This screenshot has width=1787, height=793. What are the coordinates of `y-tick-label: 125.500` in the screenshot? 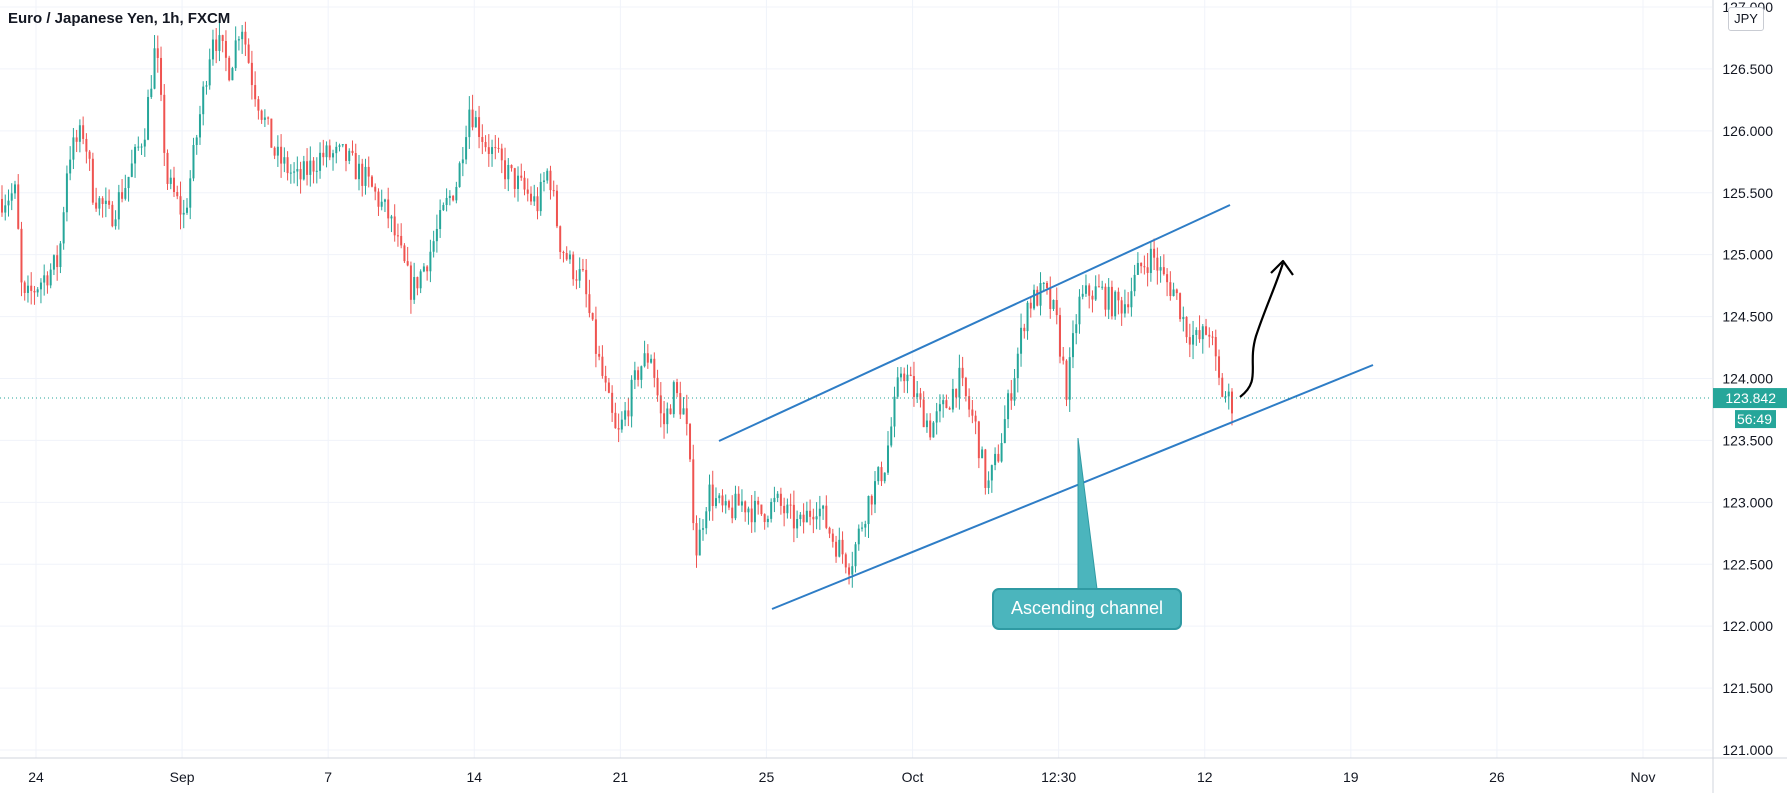 It's located at (1747, 193).